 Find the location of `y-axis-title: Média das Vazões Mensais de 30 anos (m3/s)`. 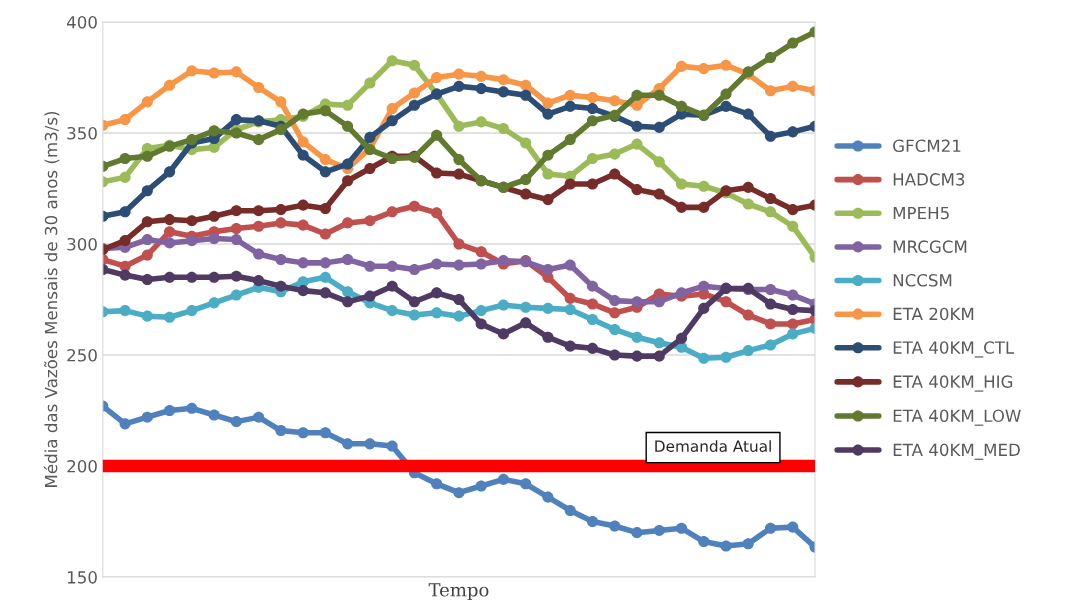

y-axis-title: Média das Vazões Mensais de 30 anos (m3/s) is located at coordinates (51, 299).